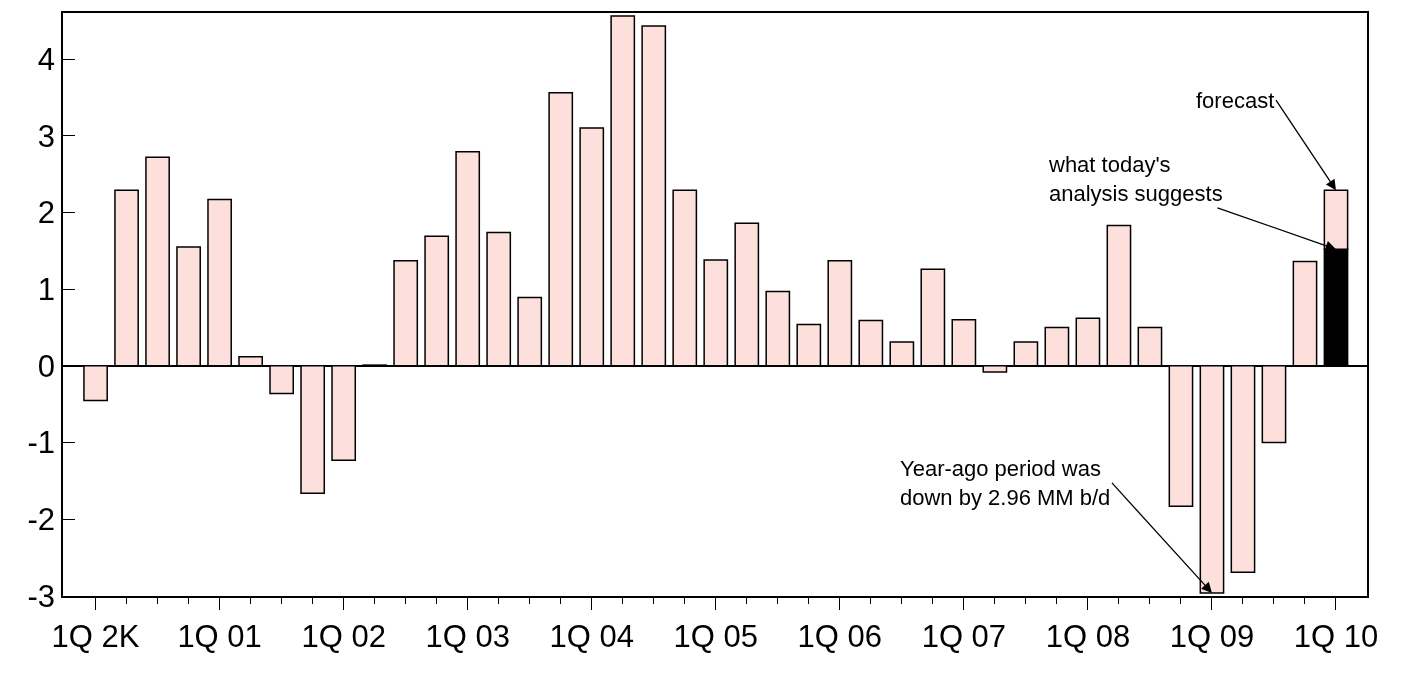 Image resolution: width=1403 pixels, height=675 pixels. What do you see at coordinates (1336, 636) in the screenshot?
I see `x-tick-label: 1Q 10` at bounding box center [1336, 636].